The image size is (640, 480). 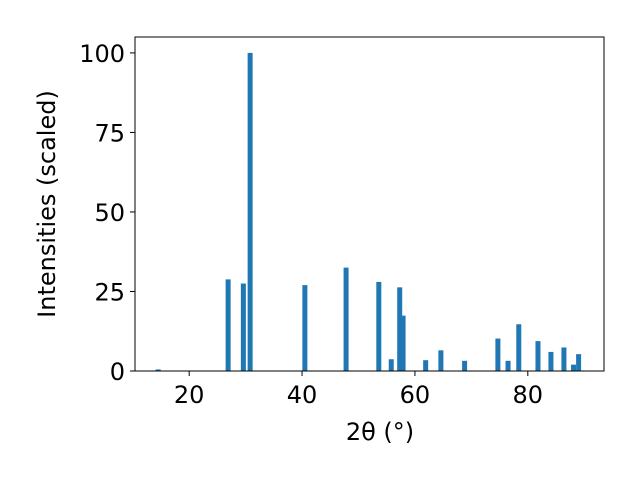 I want to click on y-tick-label: 0, so click(x=117, y=372).